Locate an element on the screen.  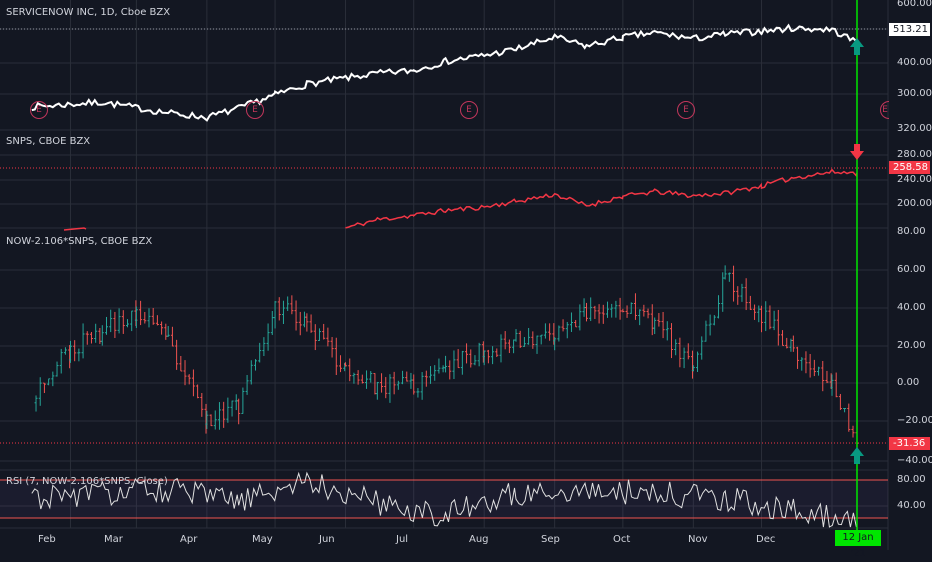
month-label: Apr is located at coordinates (189, 539).